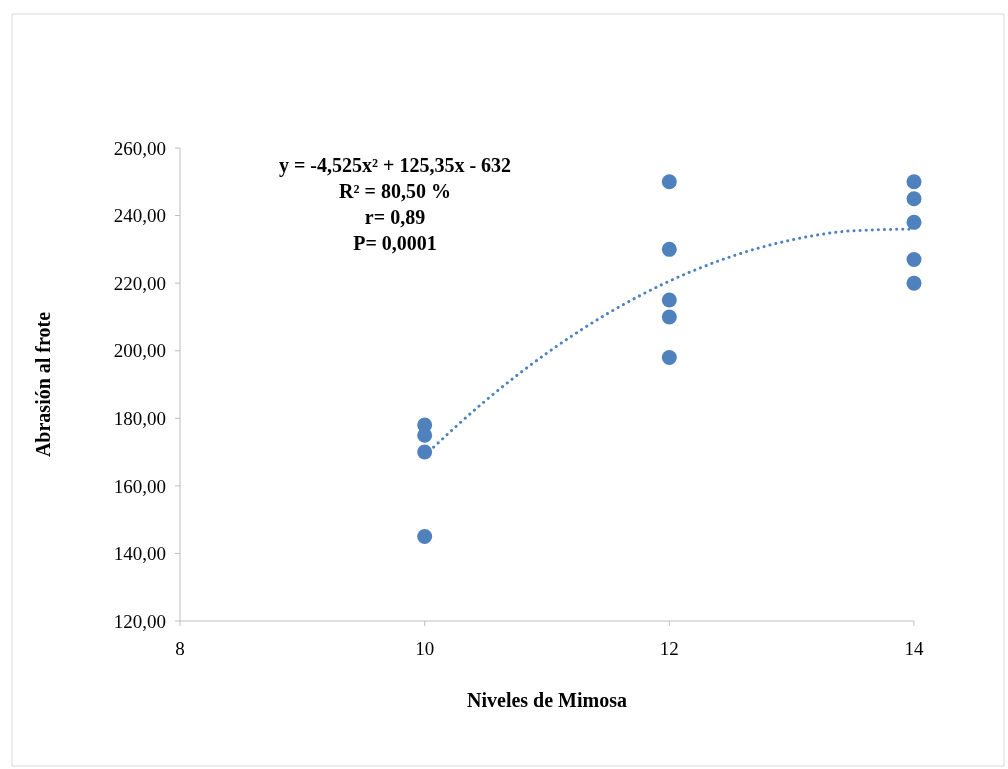  I want to click on y-tick-label: 260,00, so click(139, 148).